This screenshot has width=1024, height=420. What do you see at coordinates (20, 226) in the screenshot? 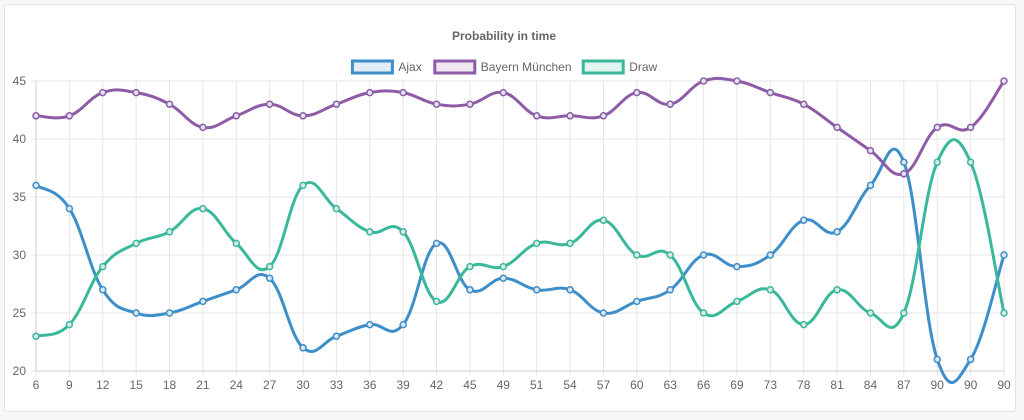
I see `y-axis: 20 25 30 35 40 45` at bounding box center [20, 226].